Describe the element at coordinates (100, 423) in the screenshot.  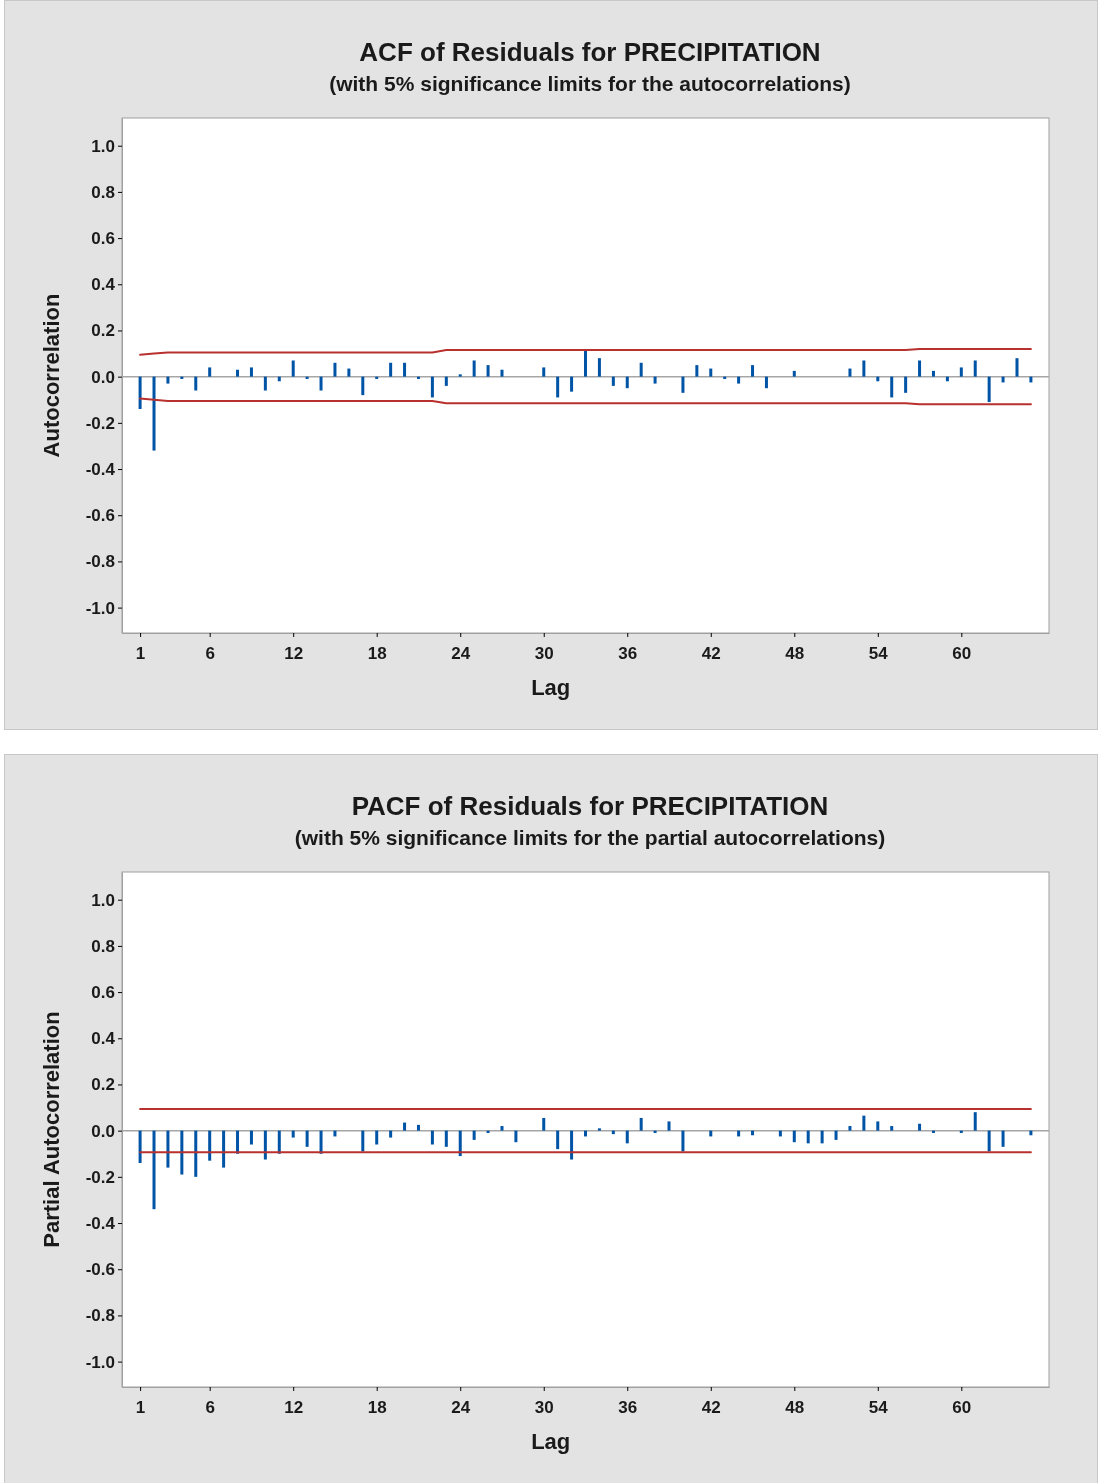
I see `y-tick-label: -0.2` at that location.